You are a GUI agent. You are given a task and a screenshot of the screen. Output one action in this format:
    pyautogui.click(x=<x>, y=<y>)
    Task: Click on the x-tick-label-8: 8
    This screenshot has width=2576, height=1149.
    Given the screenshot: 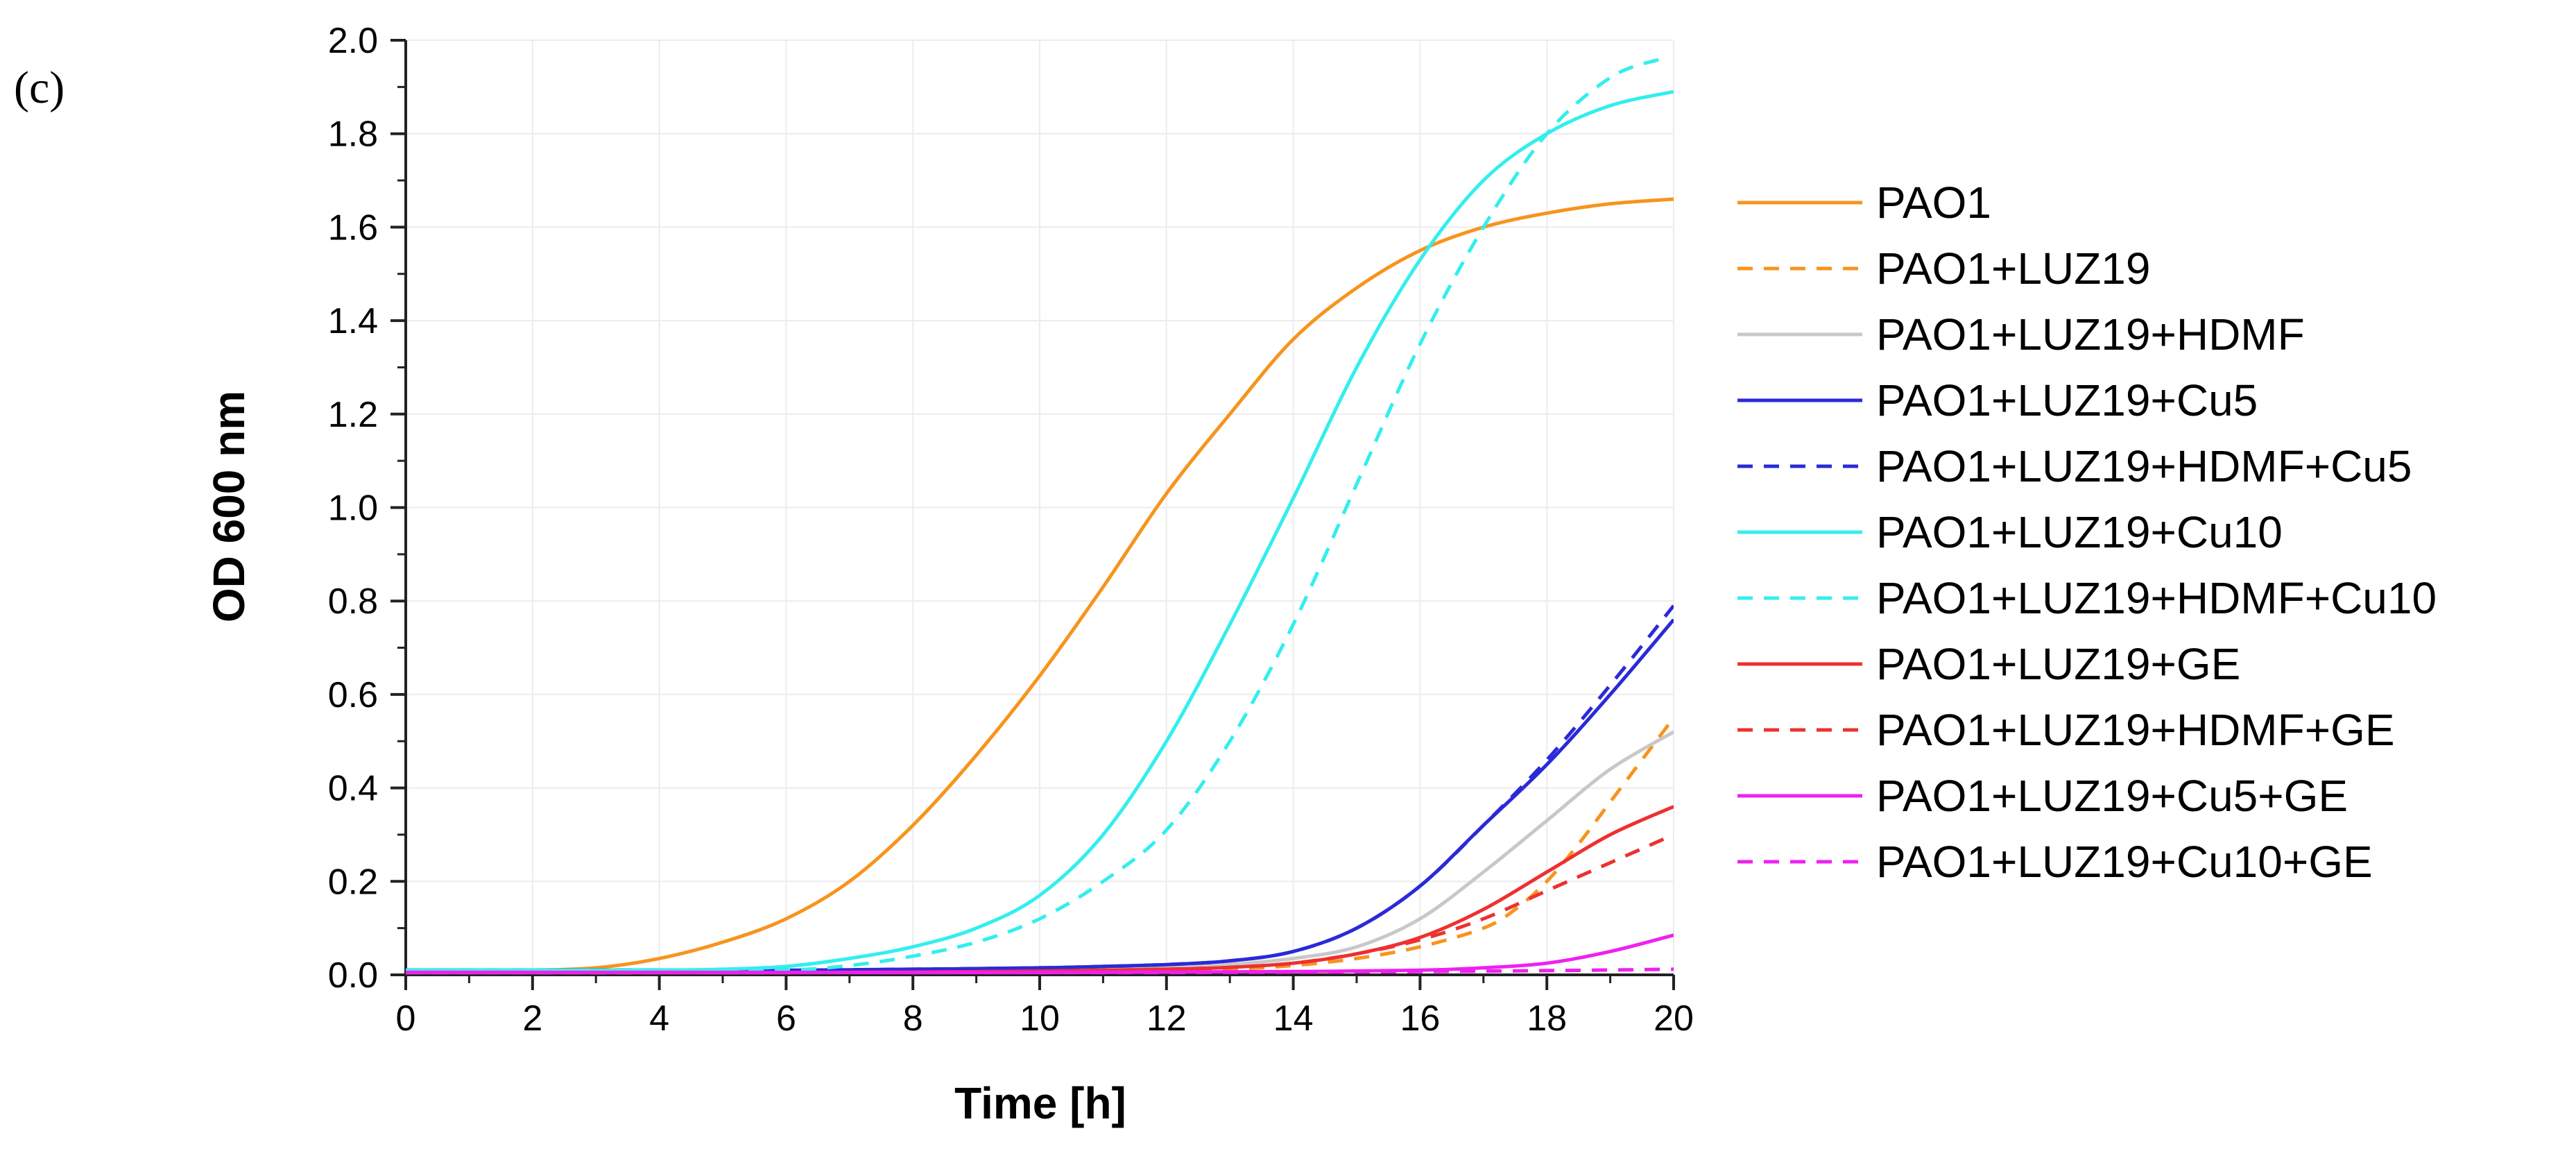 What is the action you would take?
    pyautogui.click(x=913, y=1018)
    